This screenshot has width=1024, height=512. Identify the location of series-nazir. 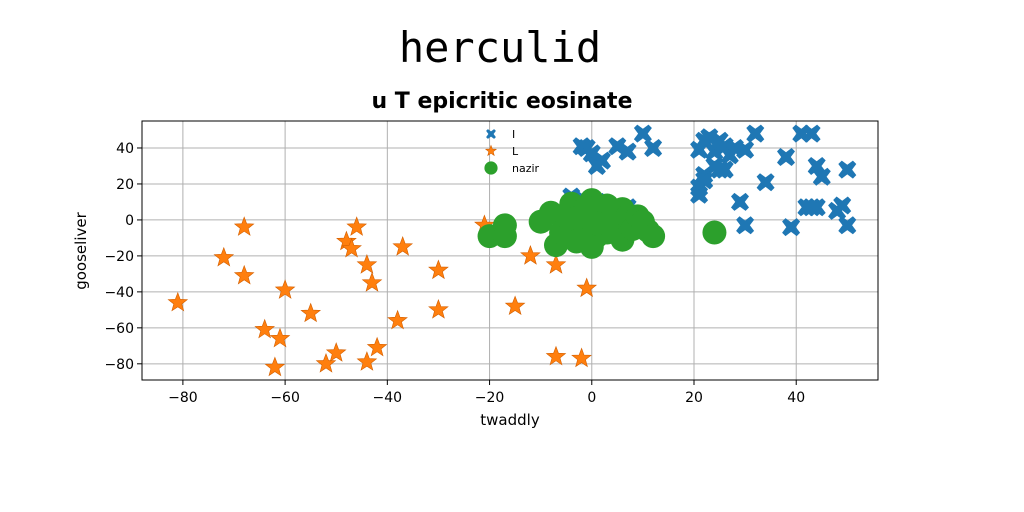
(602, 223).